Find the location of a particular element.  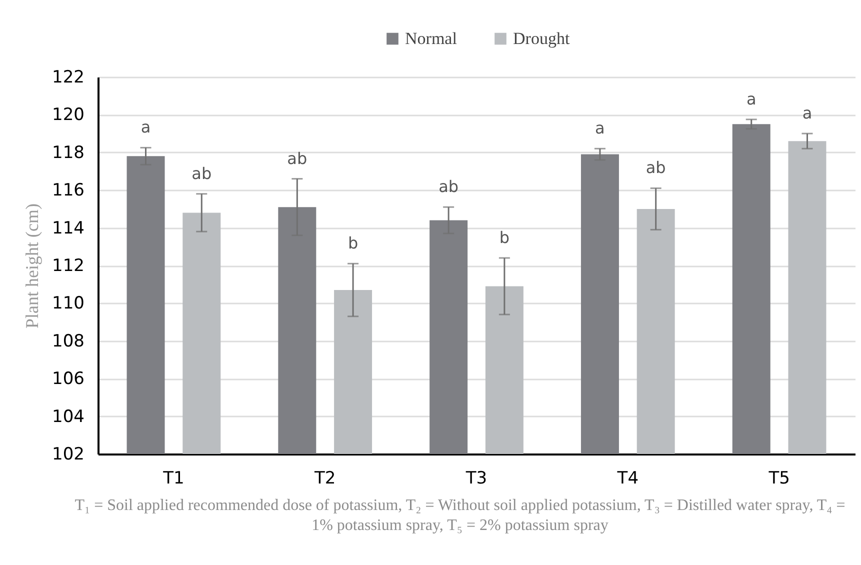

x-tick-label: T1 is located at coordinates (173, 478).